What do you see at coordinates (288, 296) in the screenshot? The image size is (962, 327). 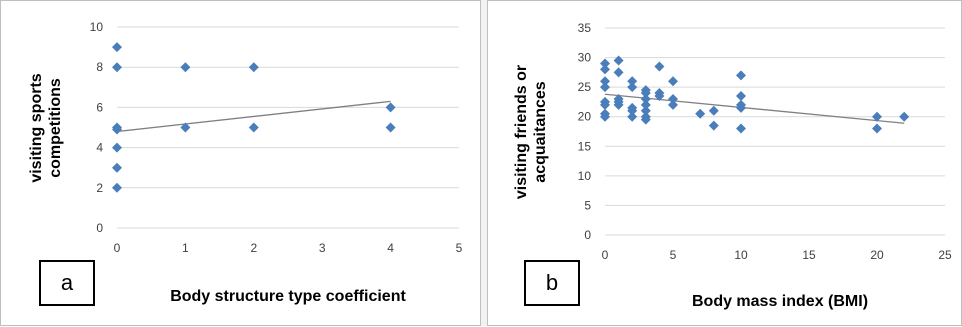 I see `x-axis-title: Body structure type coefficient` at bounding box center [288, 296].